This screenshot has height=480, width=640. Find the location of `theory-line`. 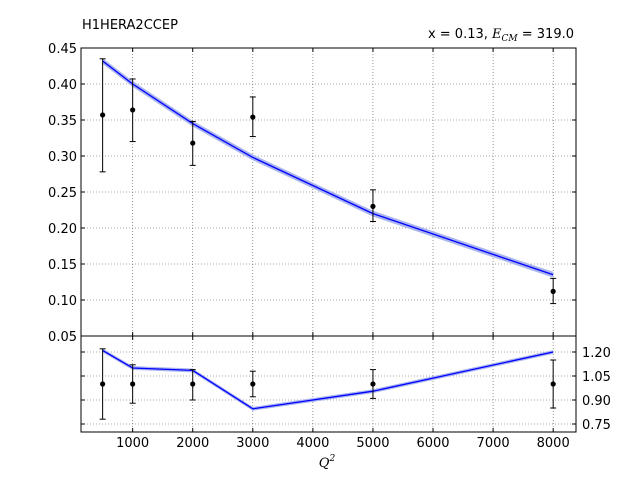

theory-line is located at coordinates (328, 379).